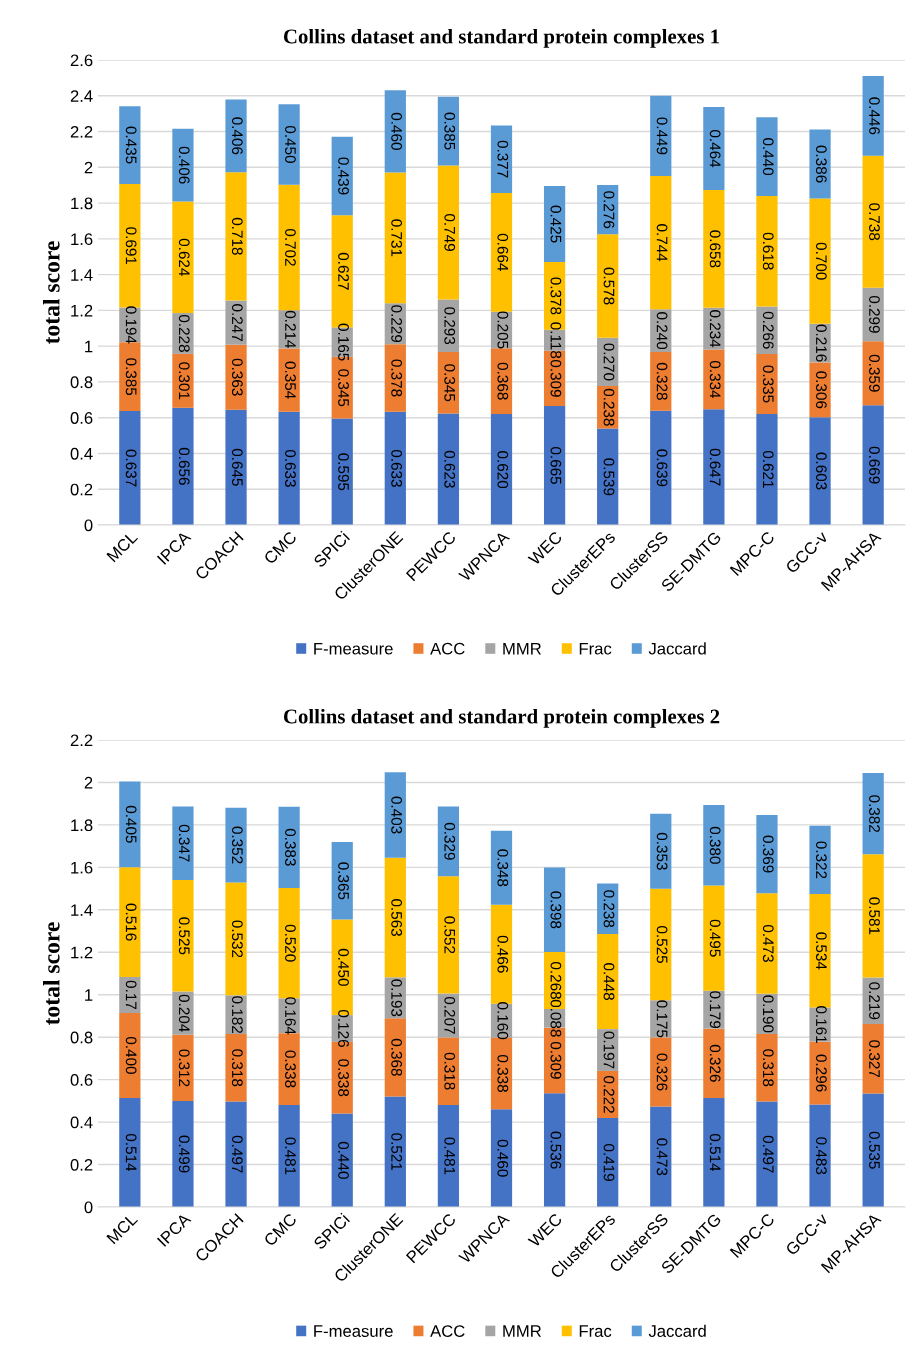 The image size is (907, 1347). I want to click on data-label: 0.466, so click(503, 954).